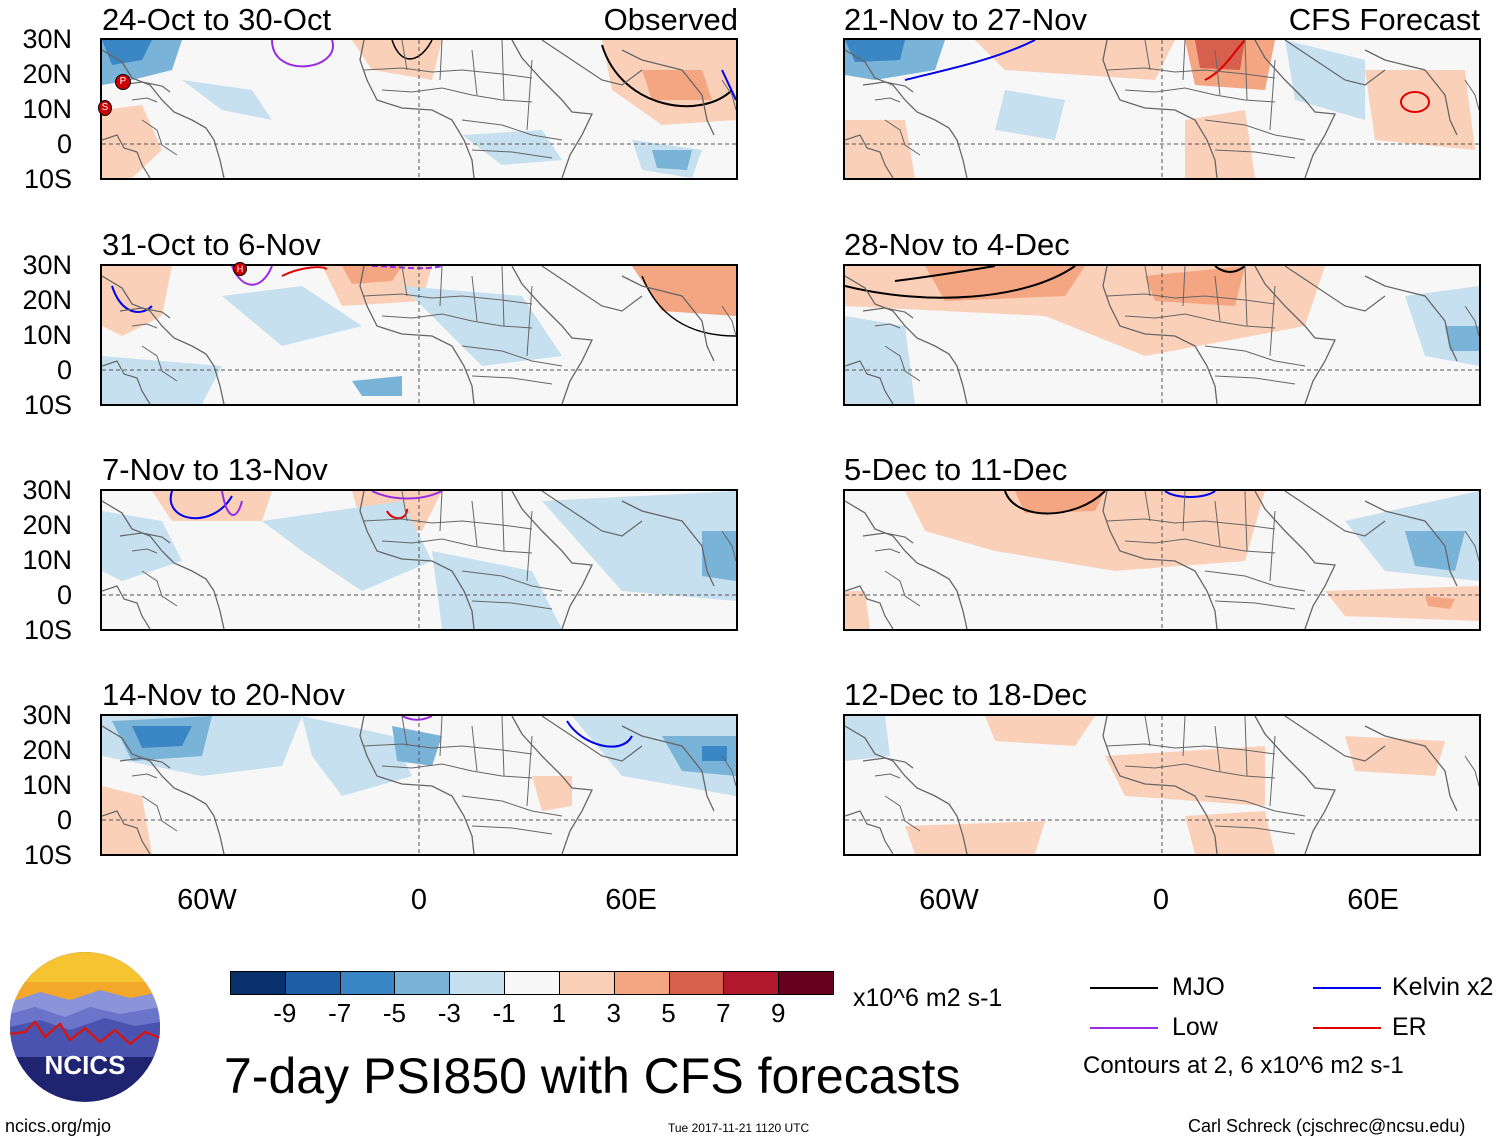 This screenshot has width=1510, height=1142. Describe the element at coordinates (668, 1013) in the screenshot. I see `colorbar-tick-label: 5` at that location.